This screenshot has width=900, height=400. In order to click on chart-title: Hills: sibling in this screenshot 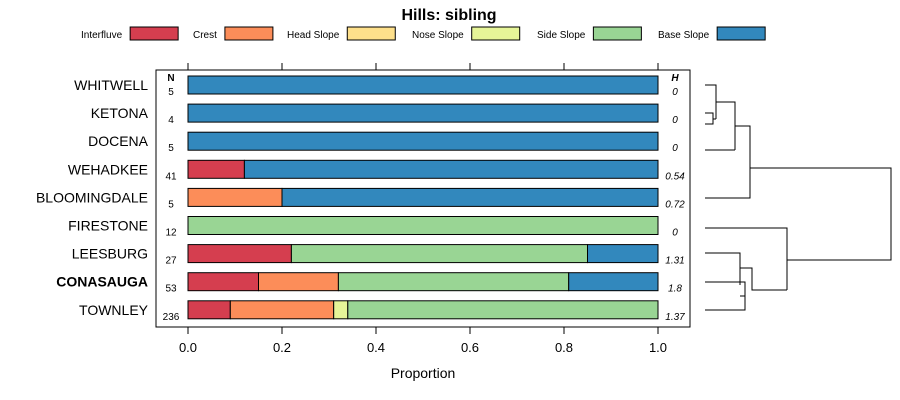, I will do `click(448, 15)`.